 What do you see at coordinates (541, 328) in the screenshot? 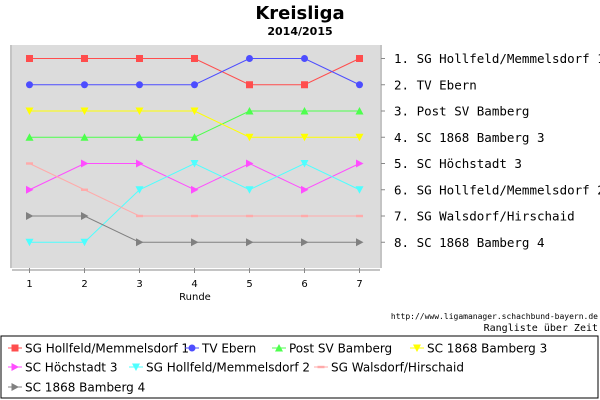
I see `footnote: Rangliste über Zeit` at bounding box center [541, 328].